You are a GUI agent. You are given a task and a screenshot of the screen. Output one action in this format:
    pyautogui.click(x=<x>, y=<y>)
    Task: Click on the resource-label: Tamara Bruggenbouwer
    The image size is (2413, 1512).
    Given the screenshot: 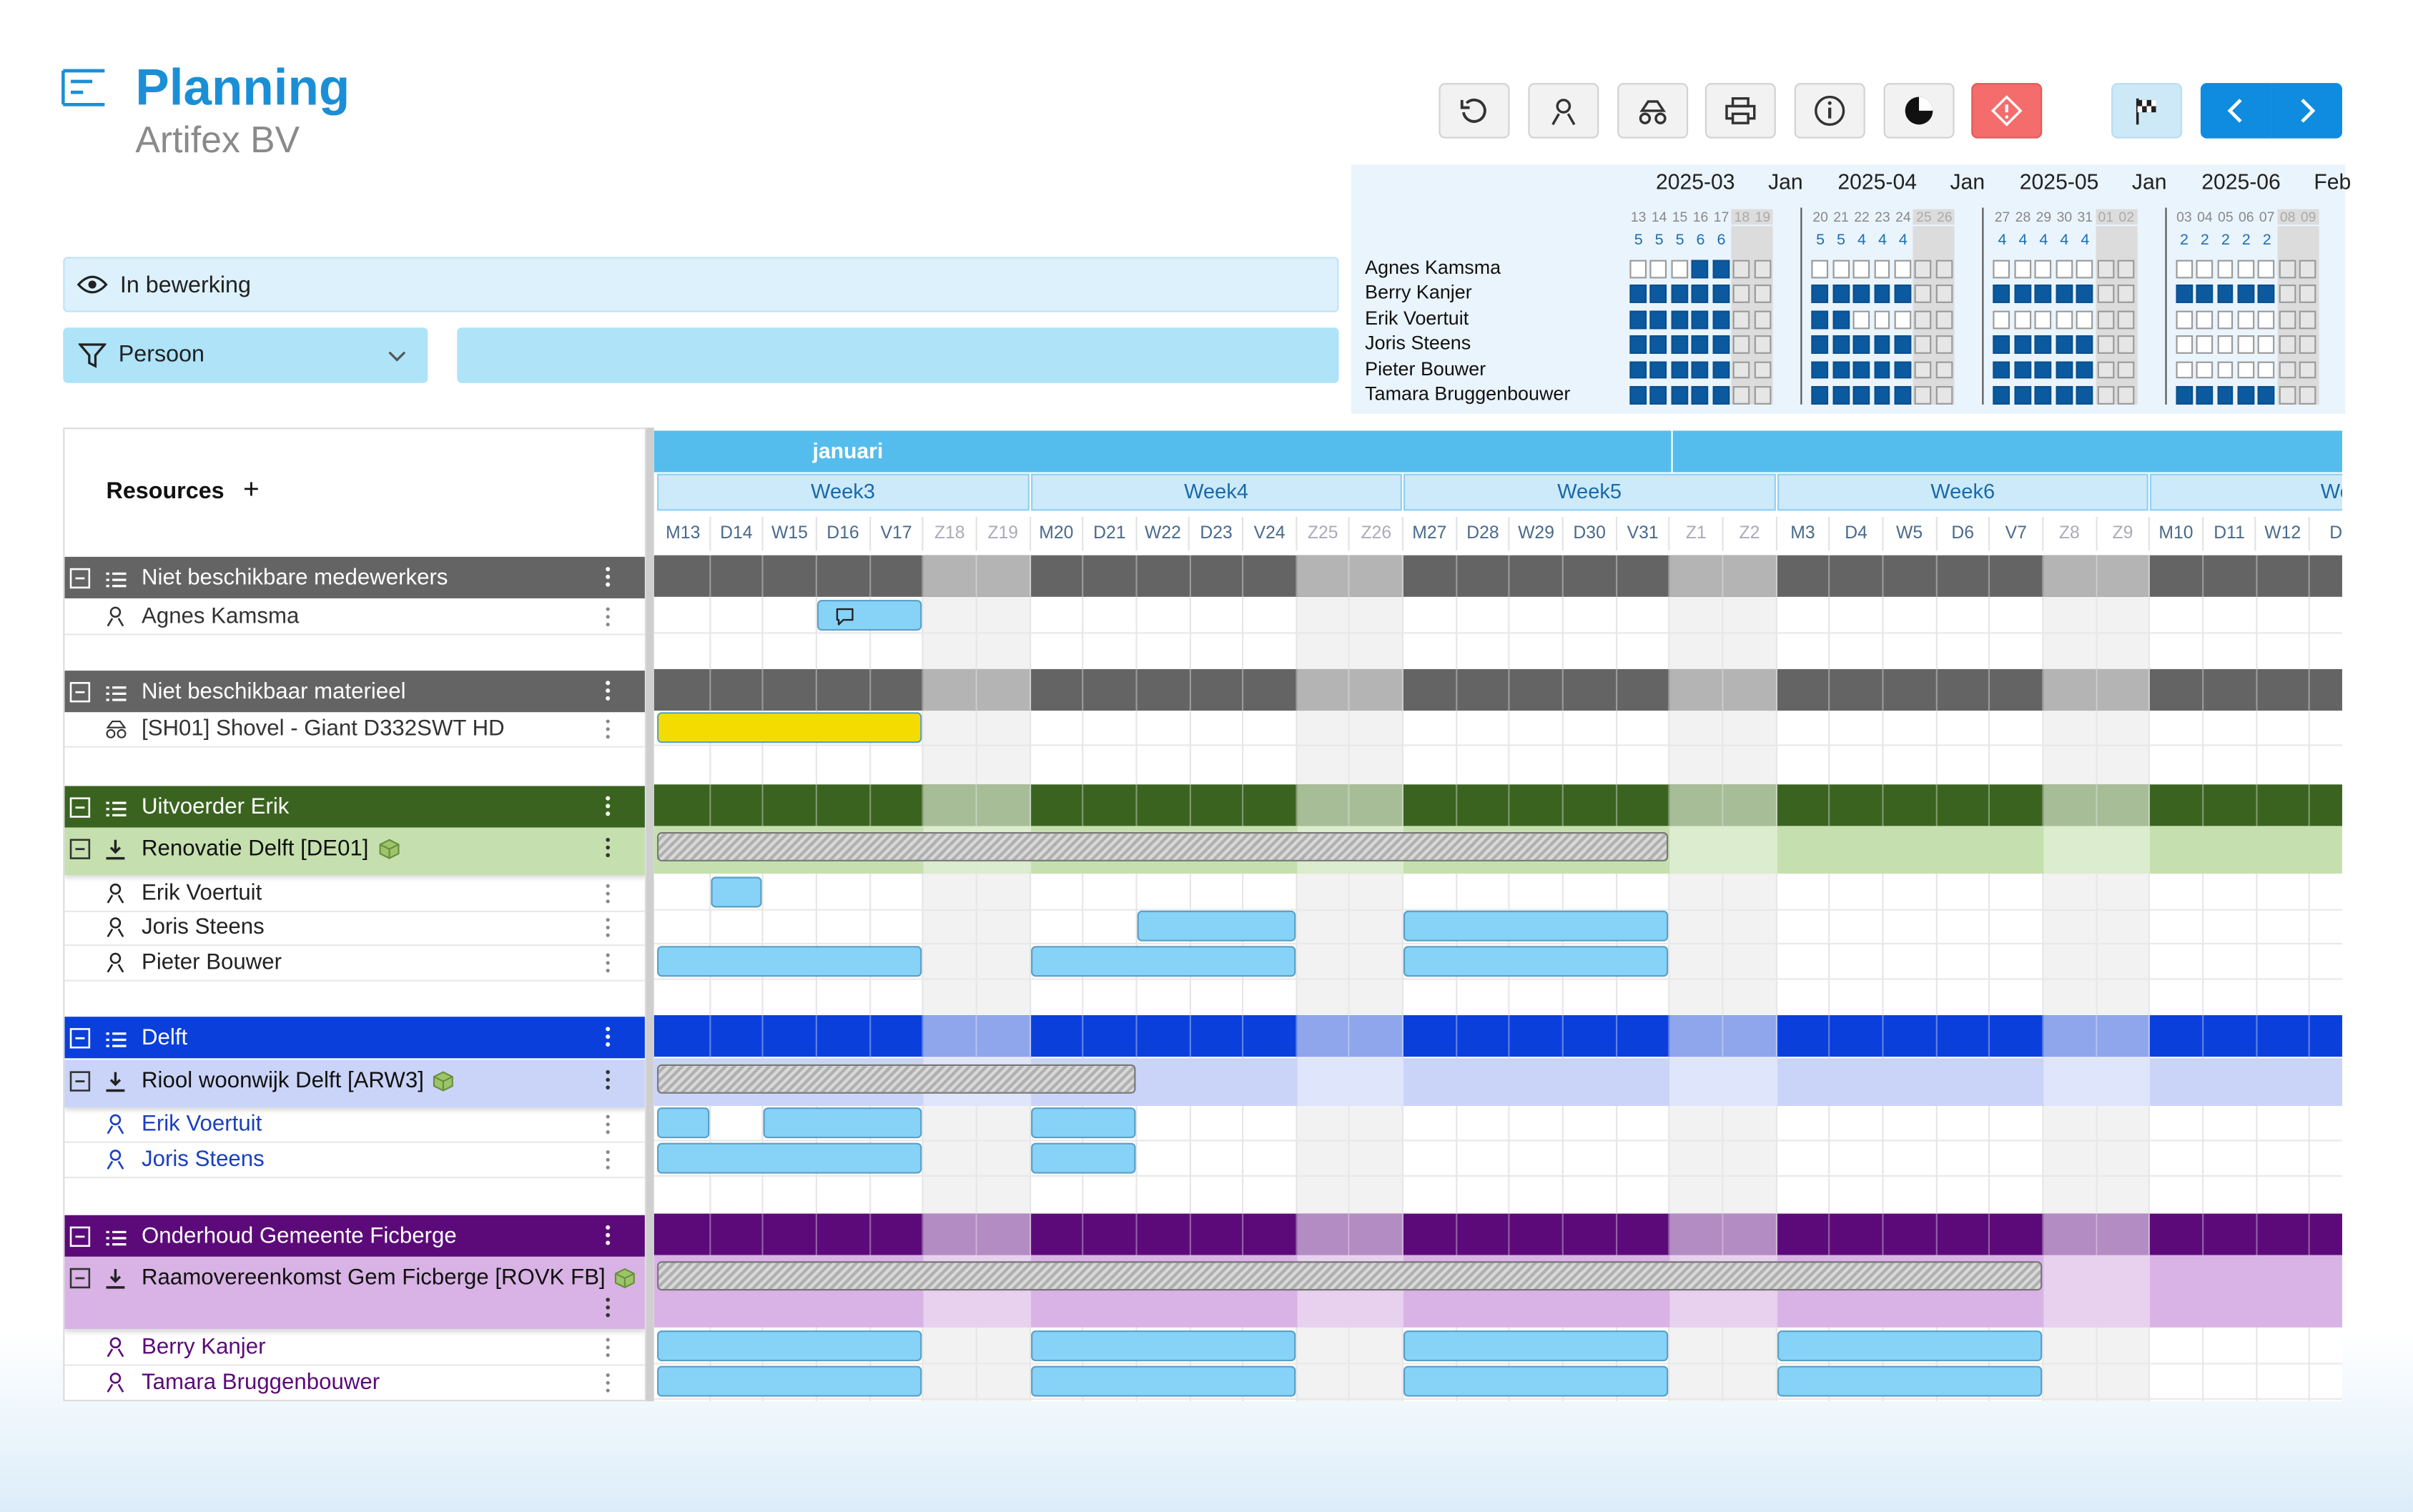 What is the action you would take?
    pyautogui.click(x=261, y=1382)
    